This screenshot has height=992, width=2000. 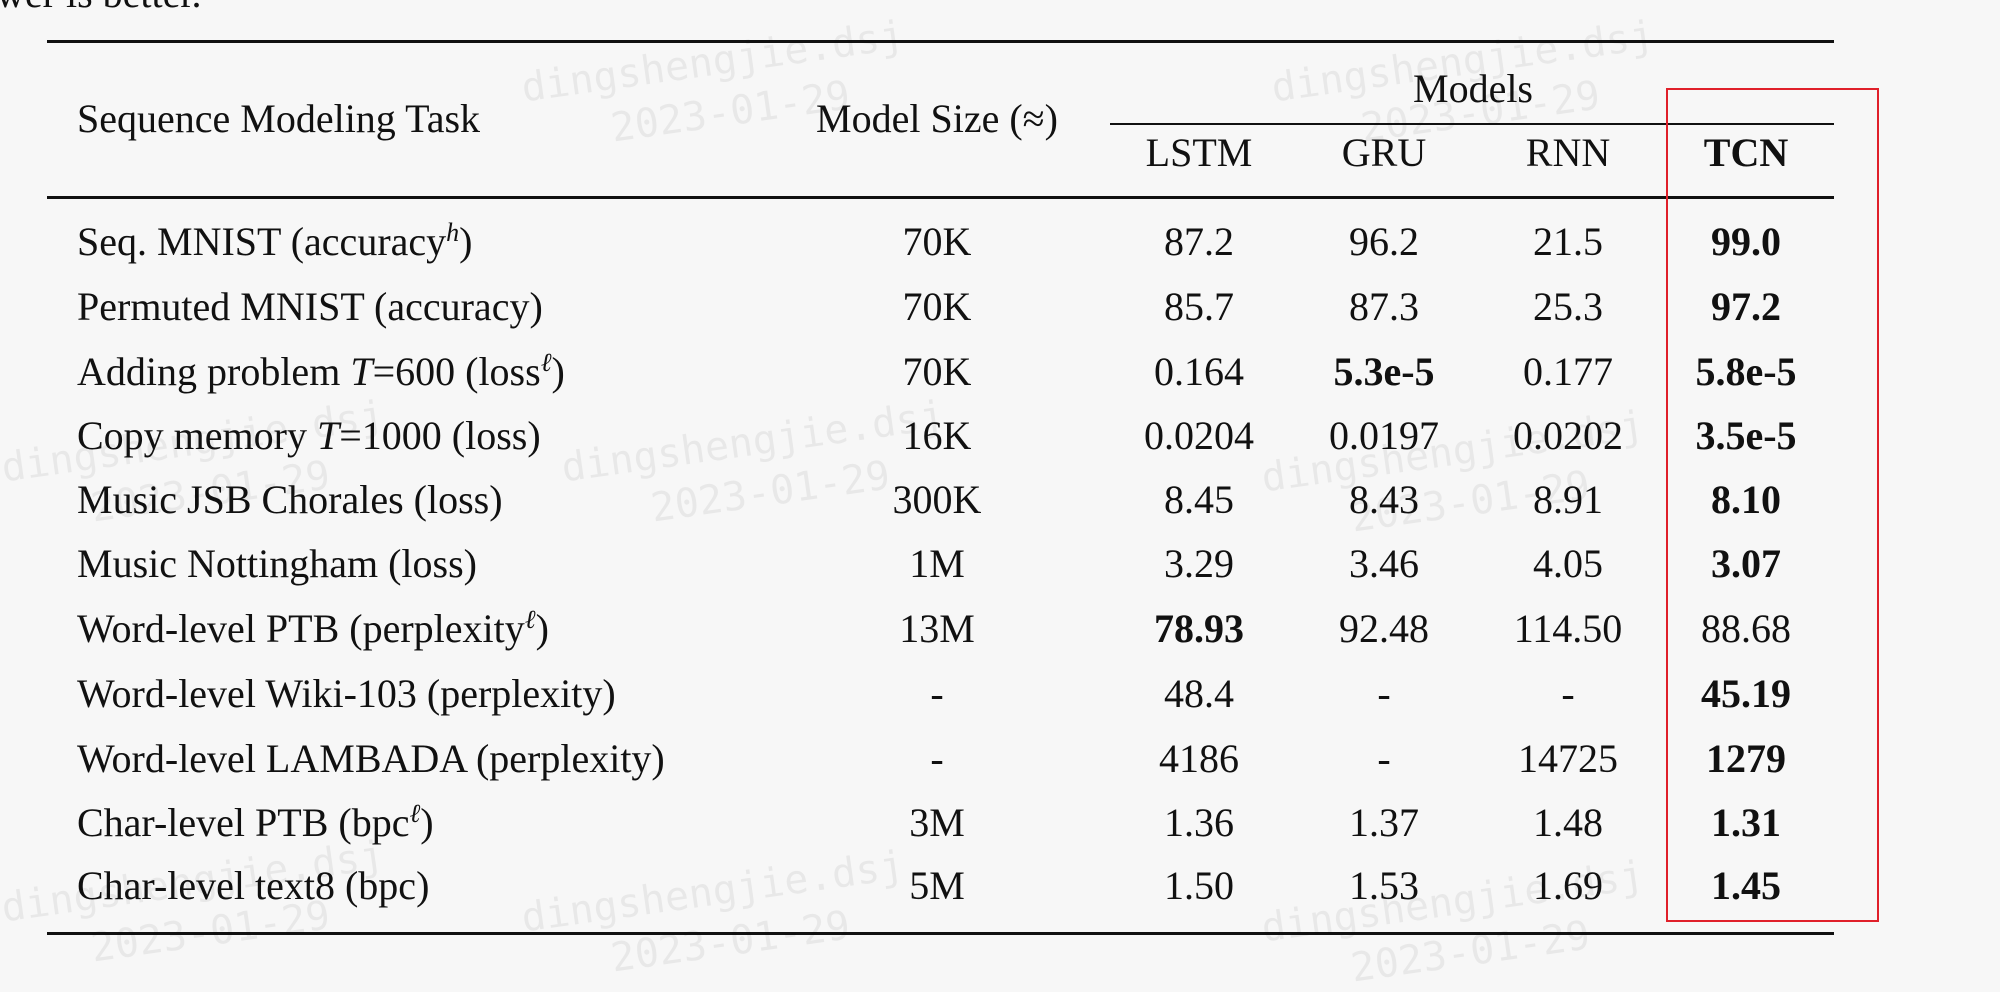 I want to click on bottom-rule, so click(x=940, y=933).